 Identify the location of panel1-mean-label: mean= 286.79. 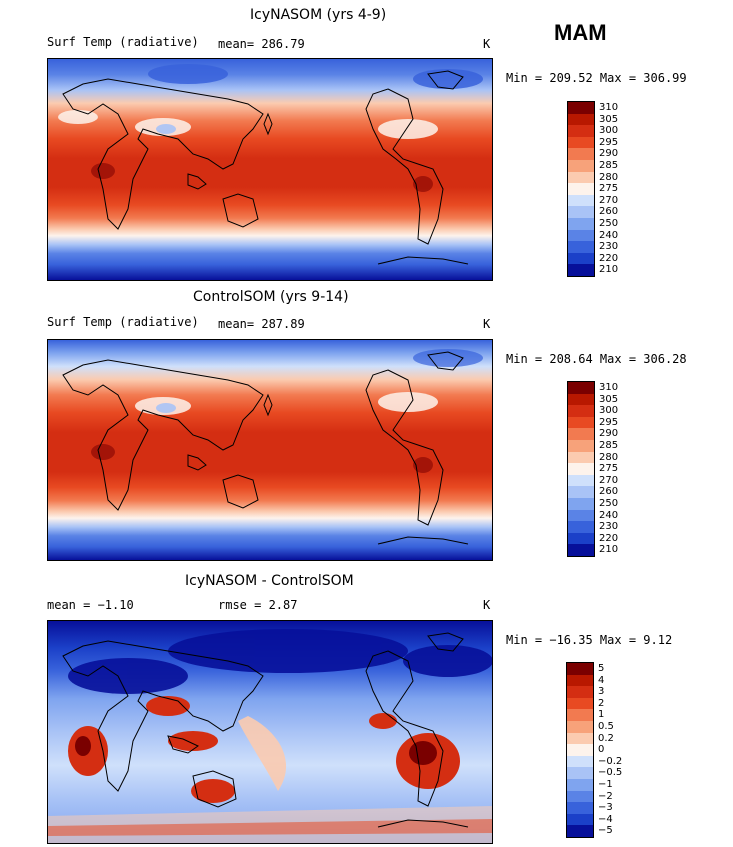
(261, 44).